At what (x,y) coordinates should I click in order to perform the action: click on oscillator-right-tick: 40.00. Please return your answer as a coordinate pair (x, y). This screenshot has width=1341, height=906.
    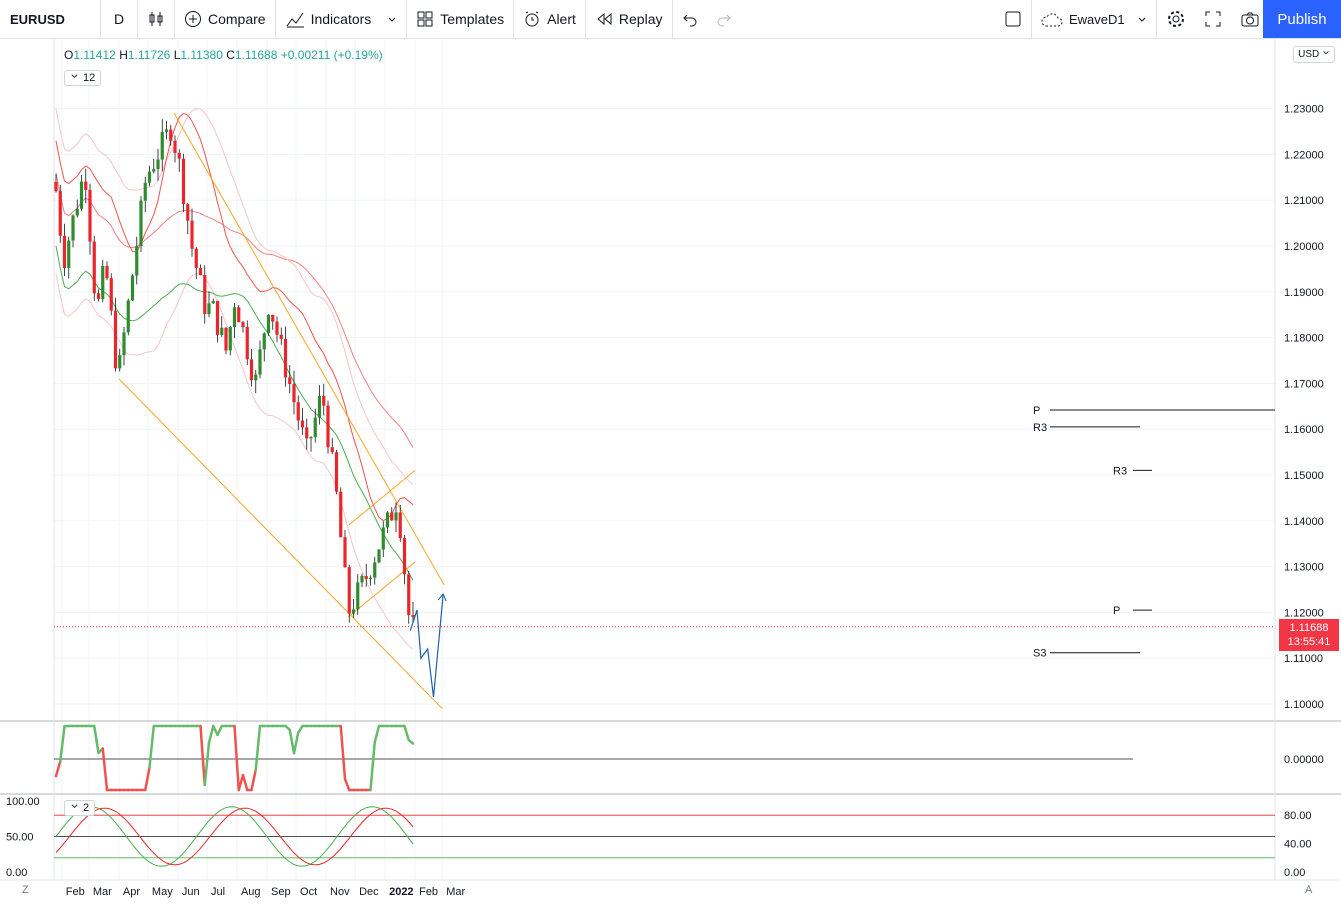
    Looking at the image, I should click on (1298, 845).